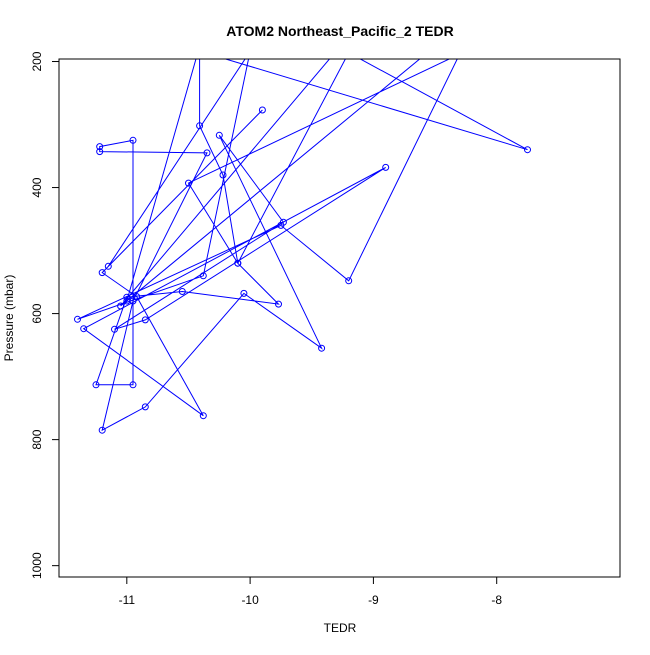 The width and height of the screenshot is (650, 655). Describe the element at coordinates (37, 313) in the screenshot. I see `y-tick-label: 600` at that location.